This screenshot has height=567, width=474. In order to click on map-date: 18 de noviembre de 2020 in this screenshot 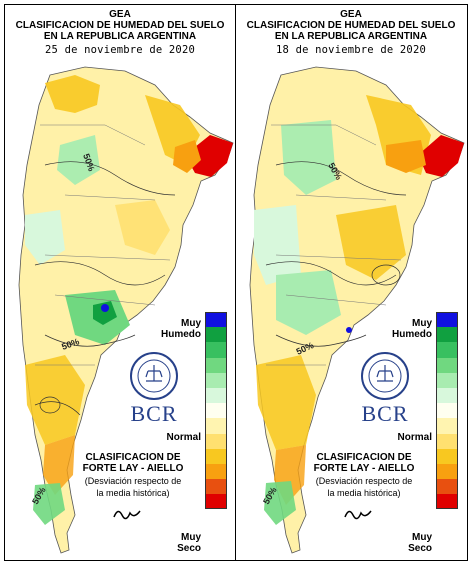, I will do `click(351, 50)`.